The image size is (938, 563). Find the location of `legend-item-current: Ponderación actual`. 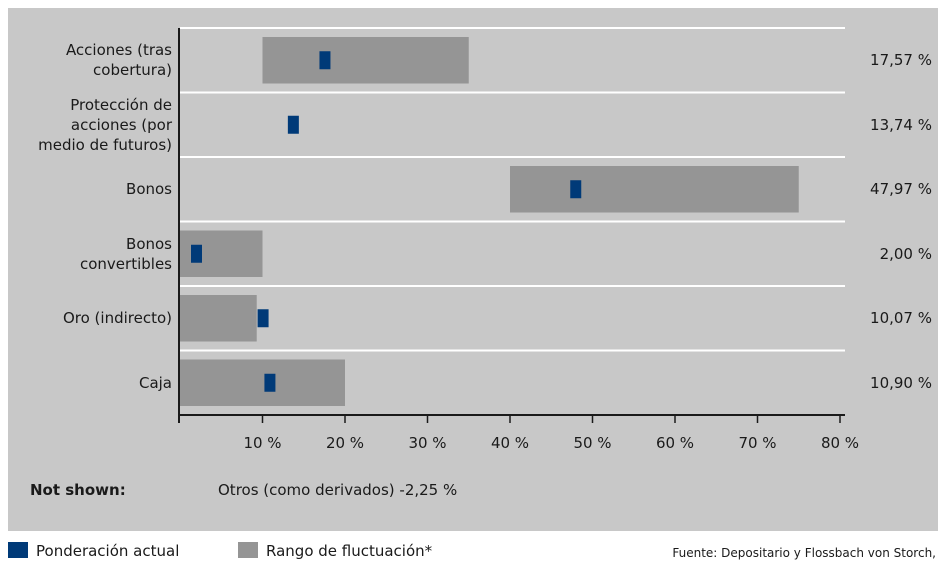

legend-item-current: Ponderación actual is located at coordinates (93, 551).